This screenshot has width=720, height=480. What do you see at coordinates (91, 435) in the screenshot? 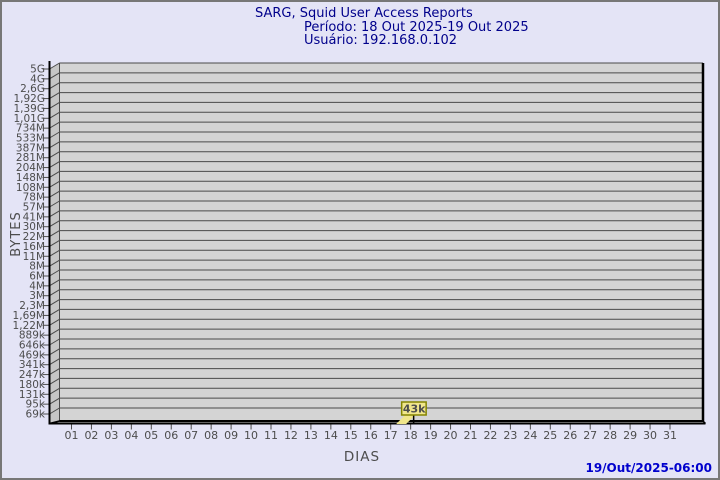
I see `svg-text: 02` at bounding box center [91, 435].